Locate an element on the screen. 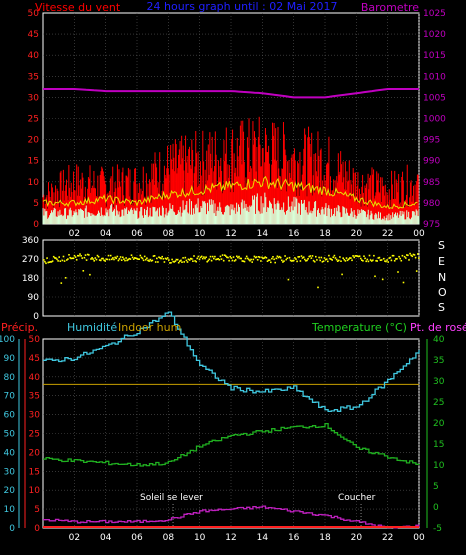 Image resolution: width=466 pixels, height=555 pixels. wind-y-tick-label: 20 is located at coordinates (34, 141).